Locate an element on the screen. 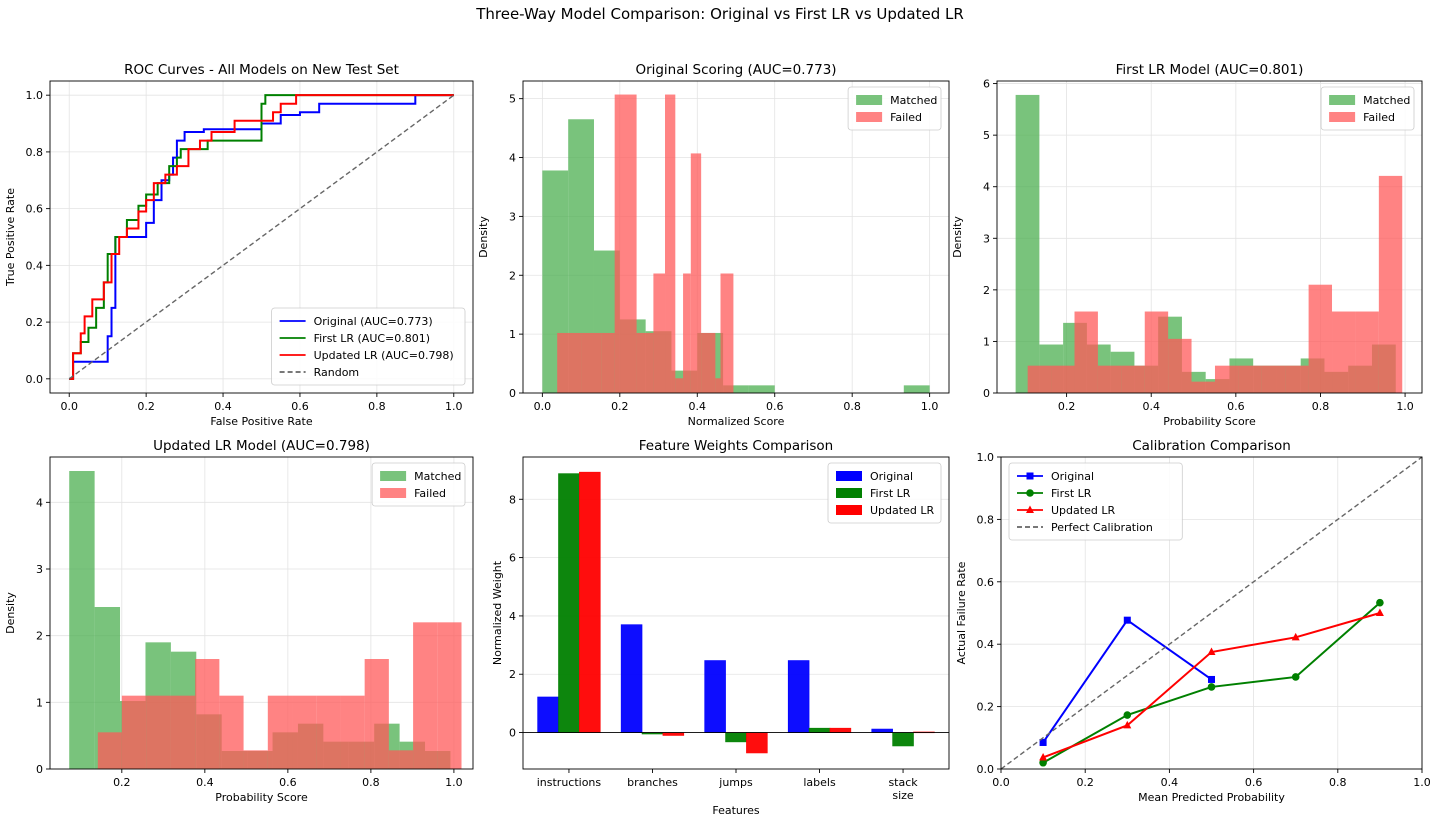 This screenshot has height=825, width=1440. legend-entry: First LR is located at coordinates (873, 493).